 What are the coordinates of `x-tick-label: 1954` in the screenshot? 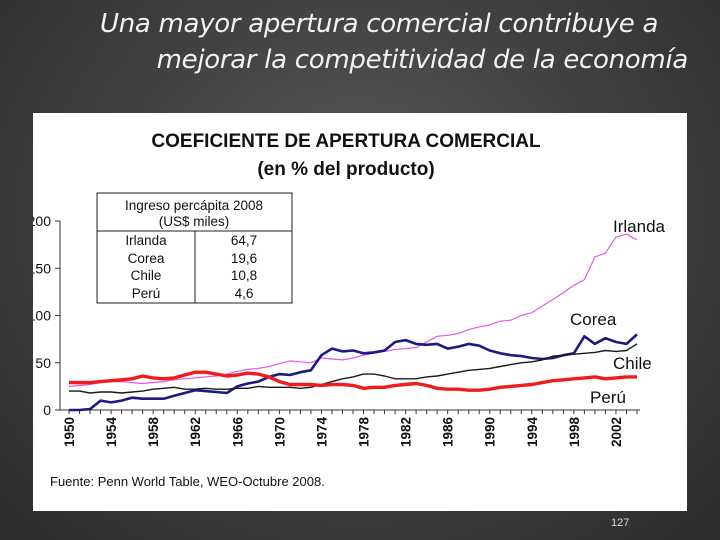 It's located at (111, 432).